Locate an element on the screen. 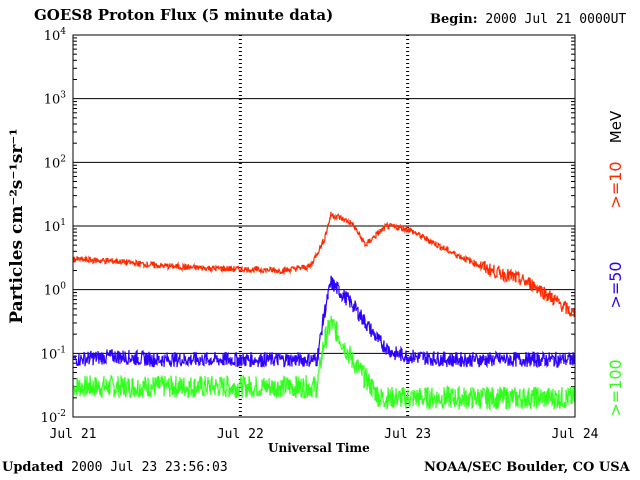  legend: >=10 >=50 >=100 MeV is located at coordinates (615, 263).